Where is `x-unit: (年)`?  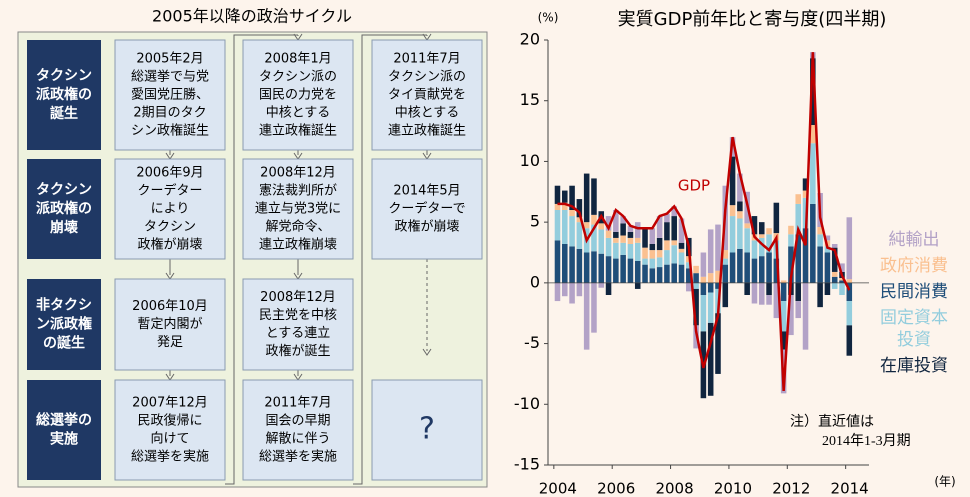
x-unit: (年) is located at coordinates (944, 482).